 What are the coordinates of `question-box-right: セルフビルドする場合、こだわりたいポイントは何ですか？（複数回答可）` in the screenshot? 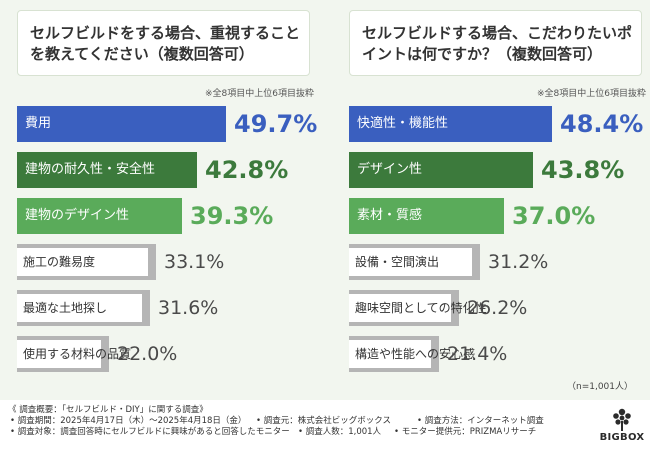 It's located at (495, 43).